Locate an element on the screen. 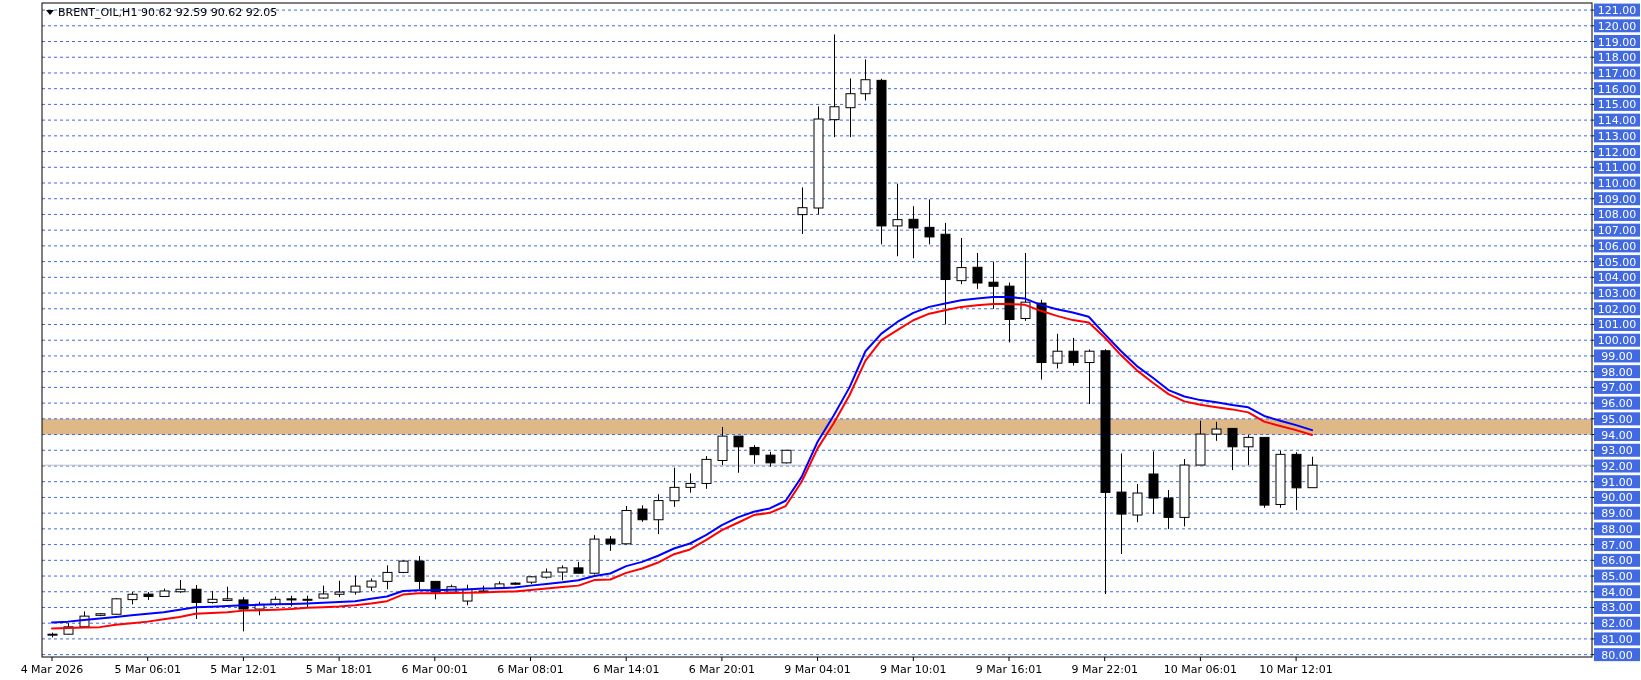 This screenshot has height=680, width=1641. y-tick-label: 93.00 is located at coordinates (1617, 451).